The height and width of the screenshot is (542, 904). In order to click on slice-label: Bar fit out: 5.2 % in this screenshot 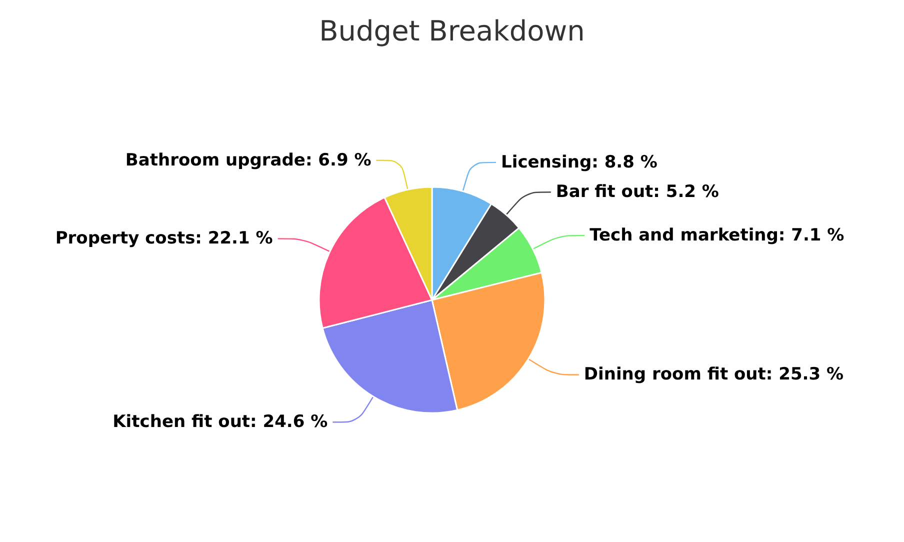, I will do `click(637, 192)`.